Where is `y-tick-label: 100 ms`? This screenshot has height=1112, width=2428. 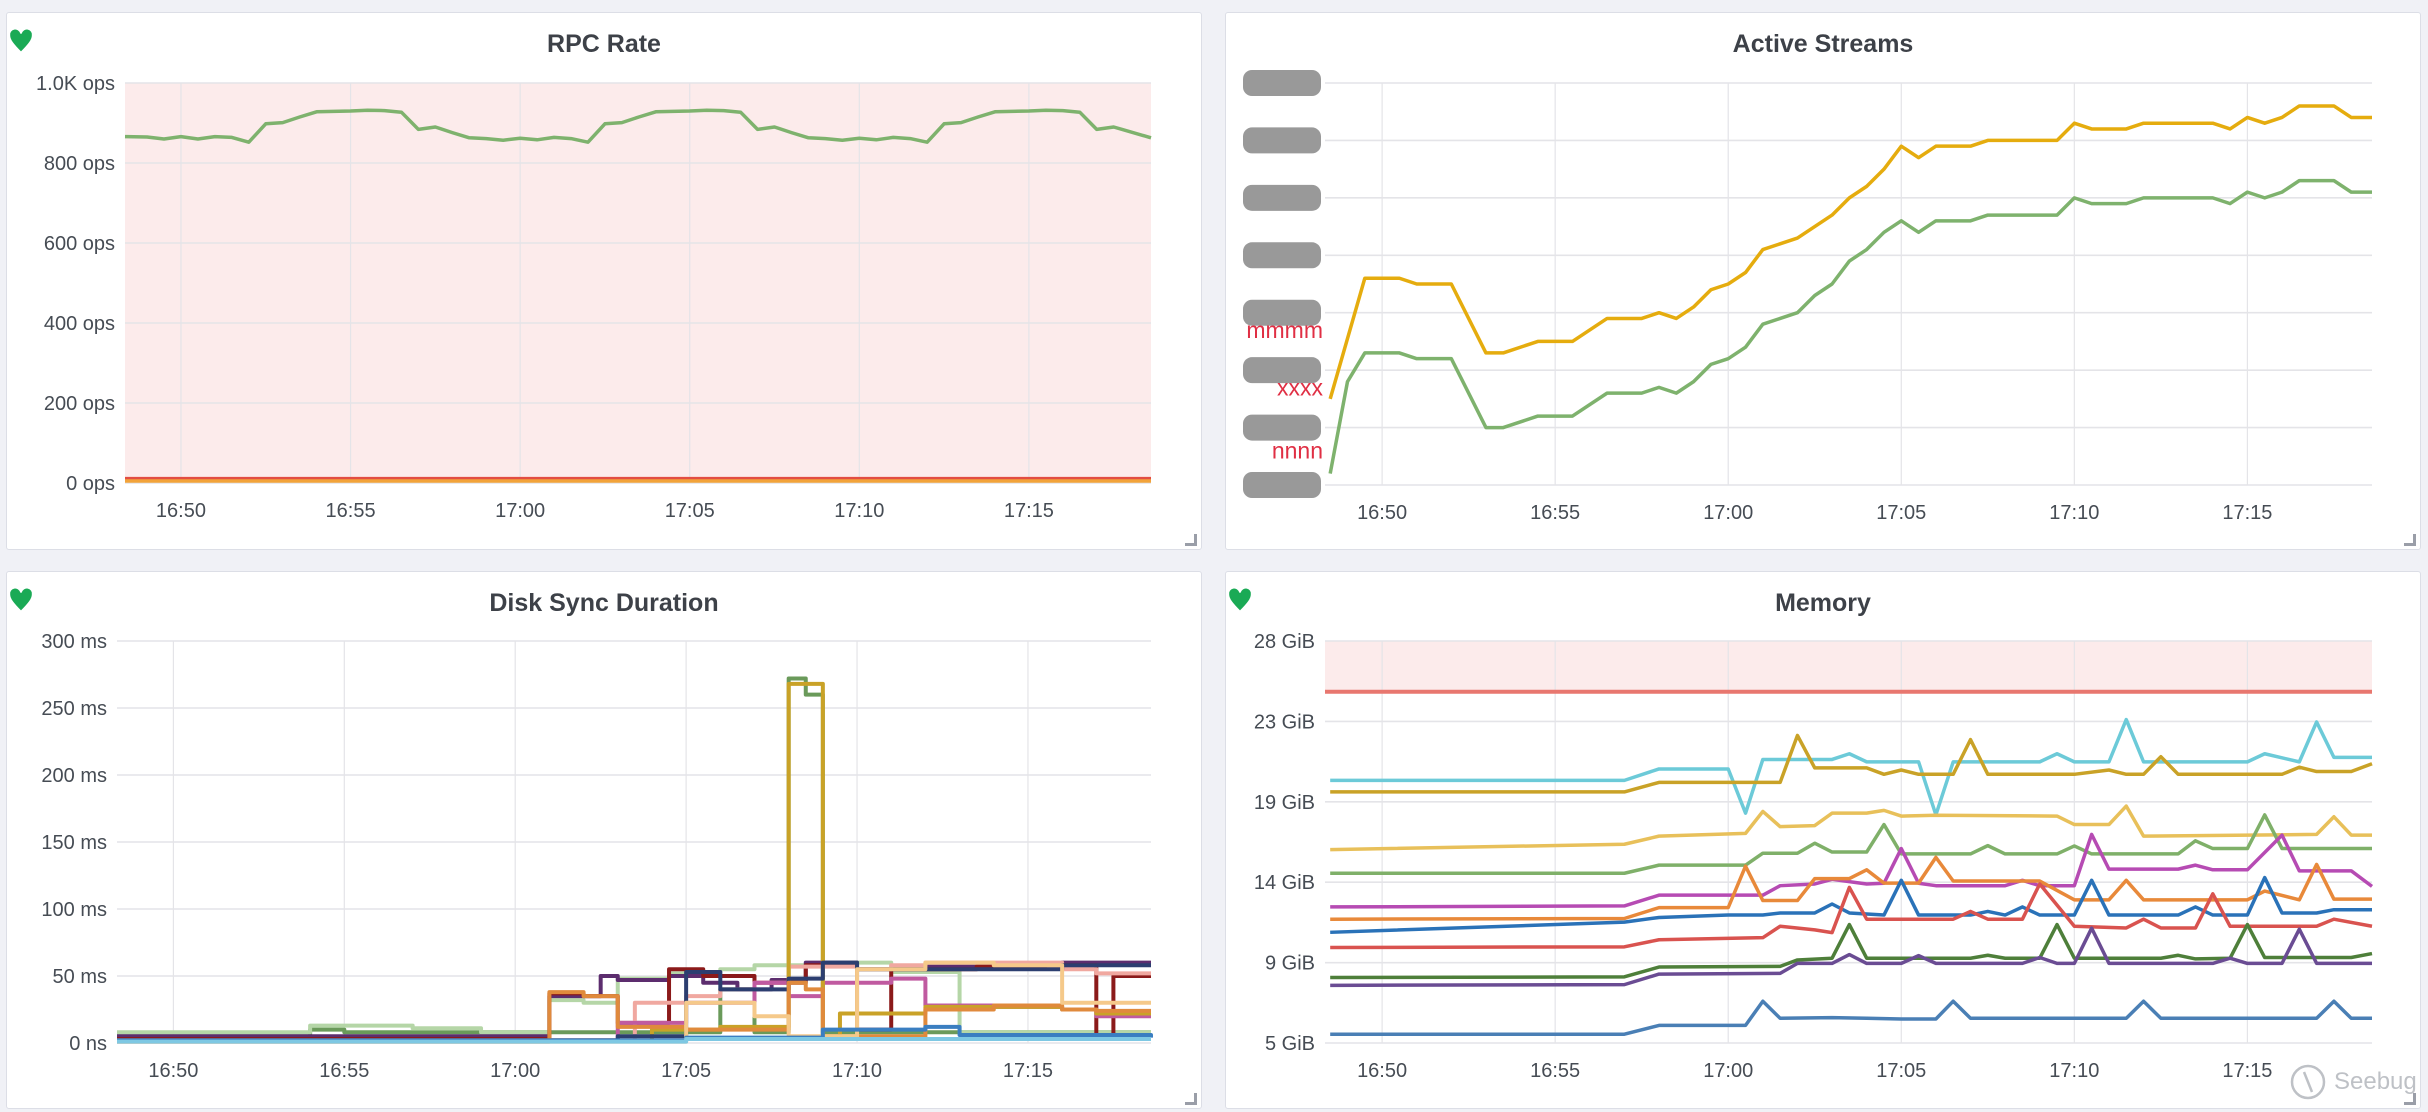
y-tick-label: 100 ms is located at coordinates (74, 910).